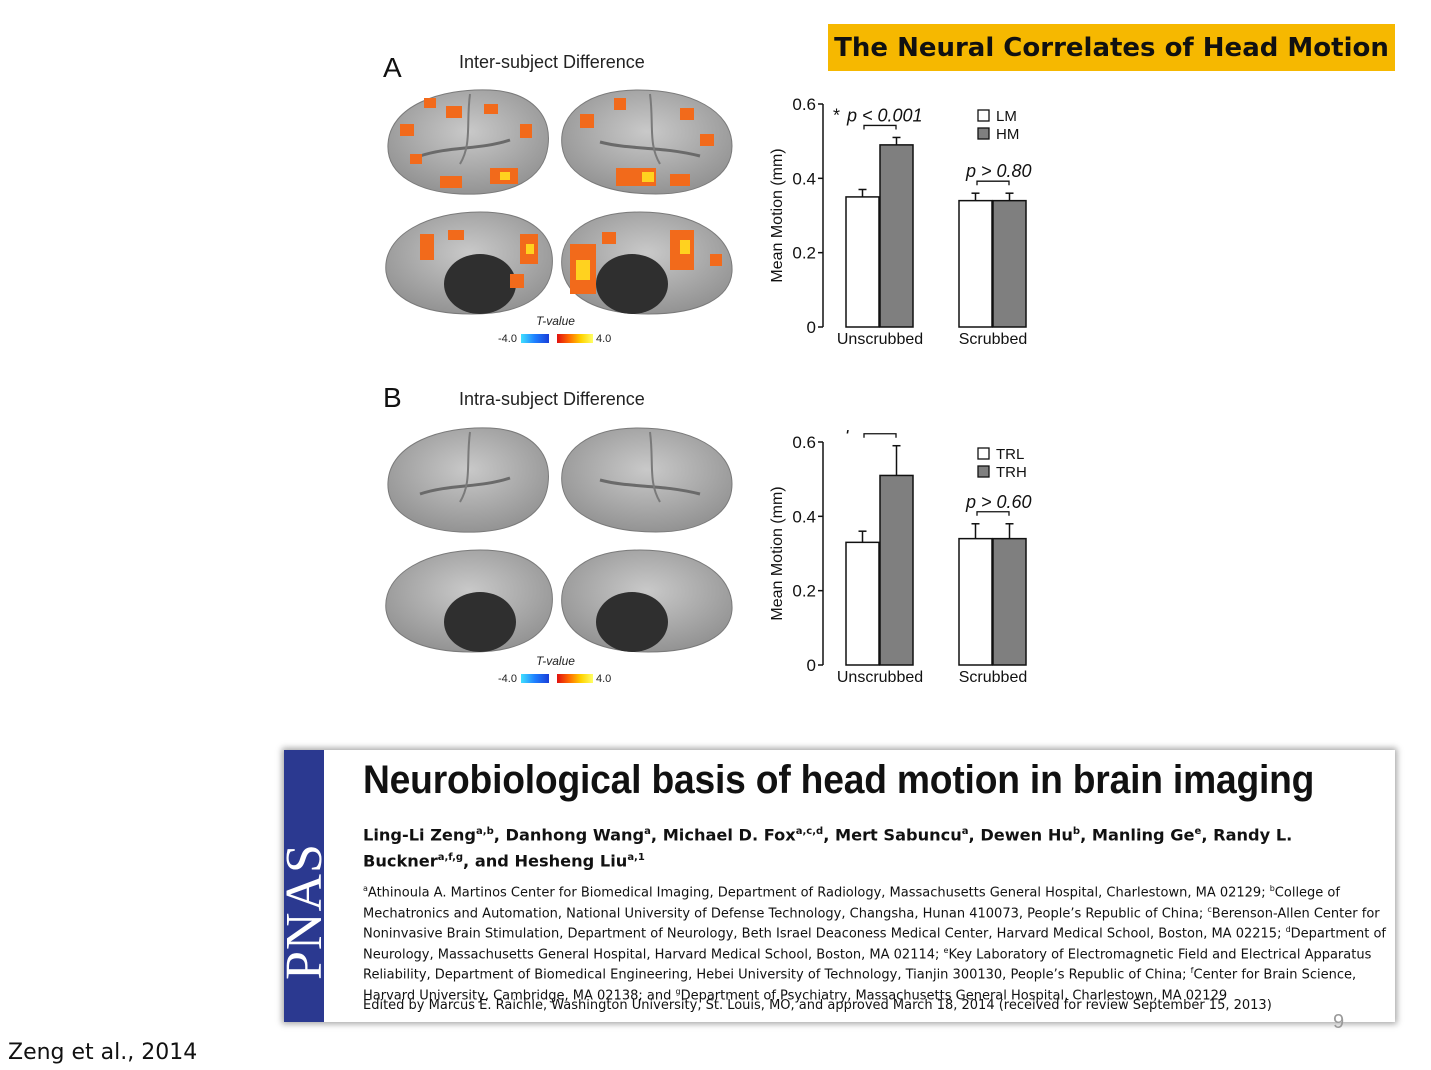  I want to click on pnas-logo: PNAS, so click(304, 911).